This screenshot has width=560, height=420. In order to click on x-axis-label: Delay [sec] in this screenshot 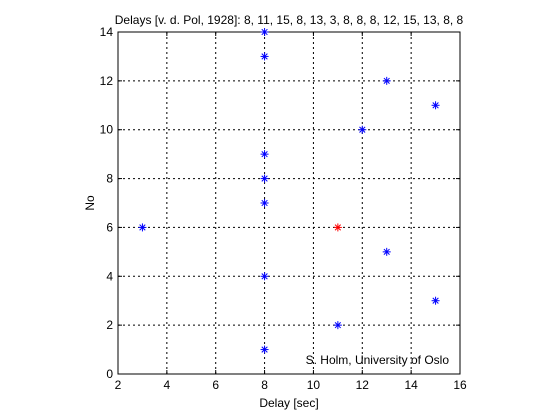, I will do `click(288, 403)`.